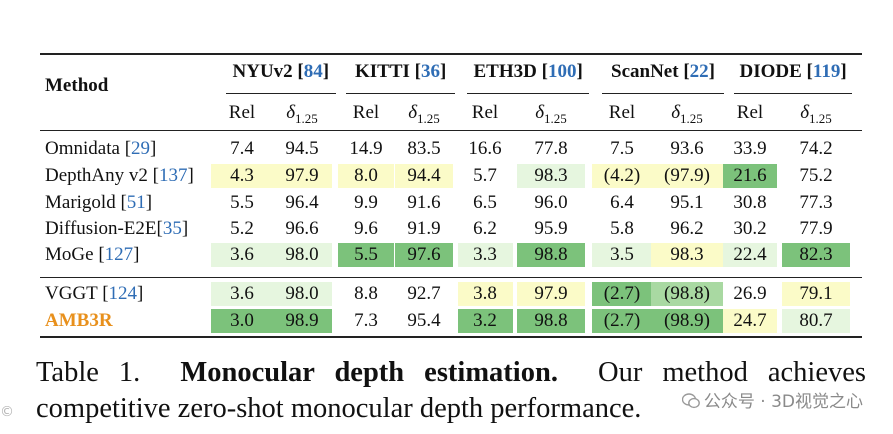 The width and height of the screenshot is (893, 434). What do you see at coordinates (485, 294) in the screenshot?
I see `table-cell: 3.8` at bounding box center [485, 294].